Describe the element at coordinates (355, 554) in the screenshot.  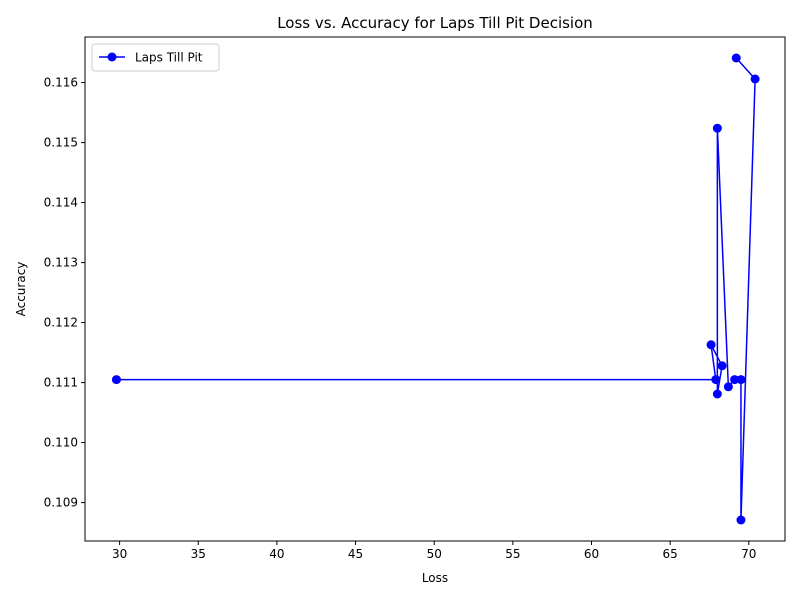
I see `x-tick-label: 45` at that location.